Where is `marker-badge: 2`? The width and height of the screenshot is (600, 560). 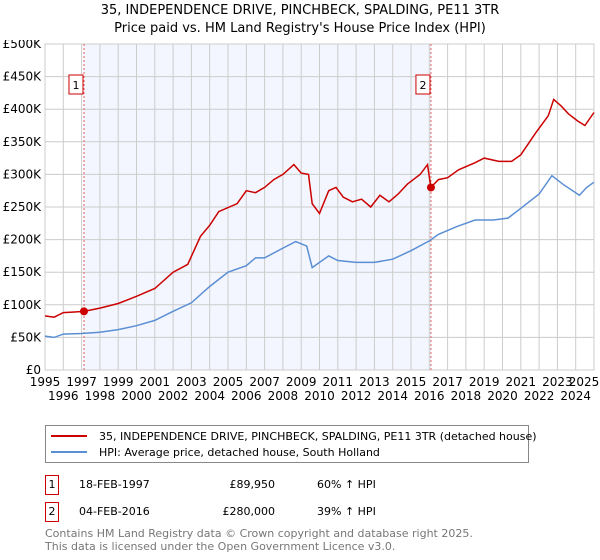 marker-badge: 2 is located at coordinates (52, 512).